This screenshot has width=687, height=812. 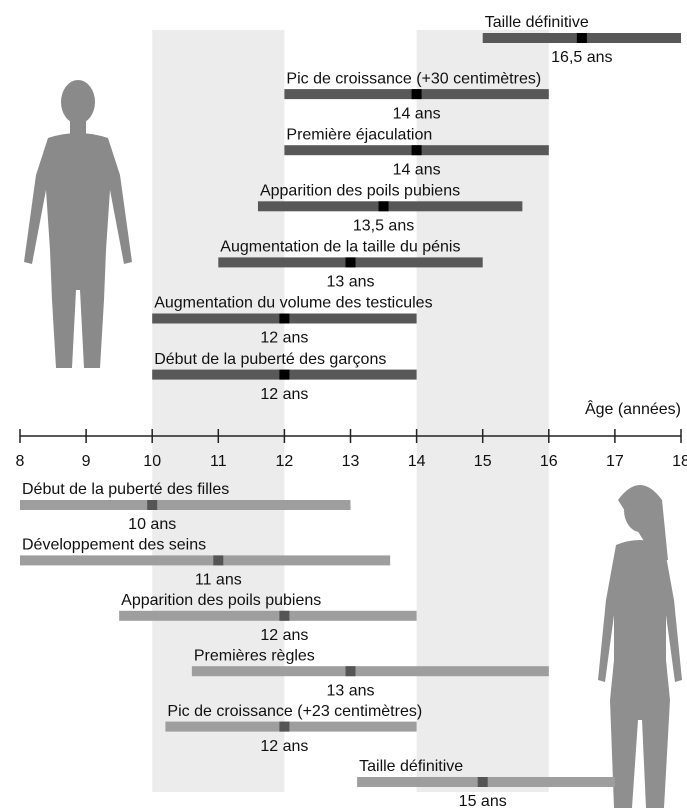 What do you see at coordinates (152, 524) in the screenshot?
I see `value-label: 10 ans` at bounding box center [152, 524].